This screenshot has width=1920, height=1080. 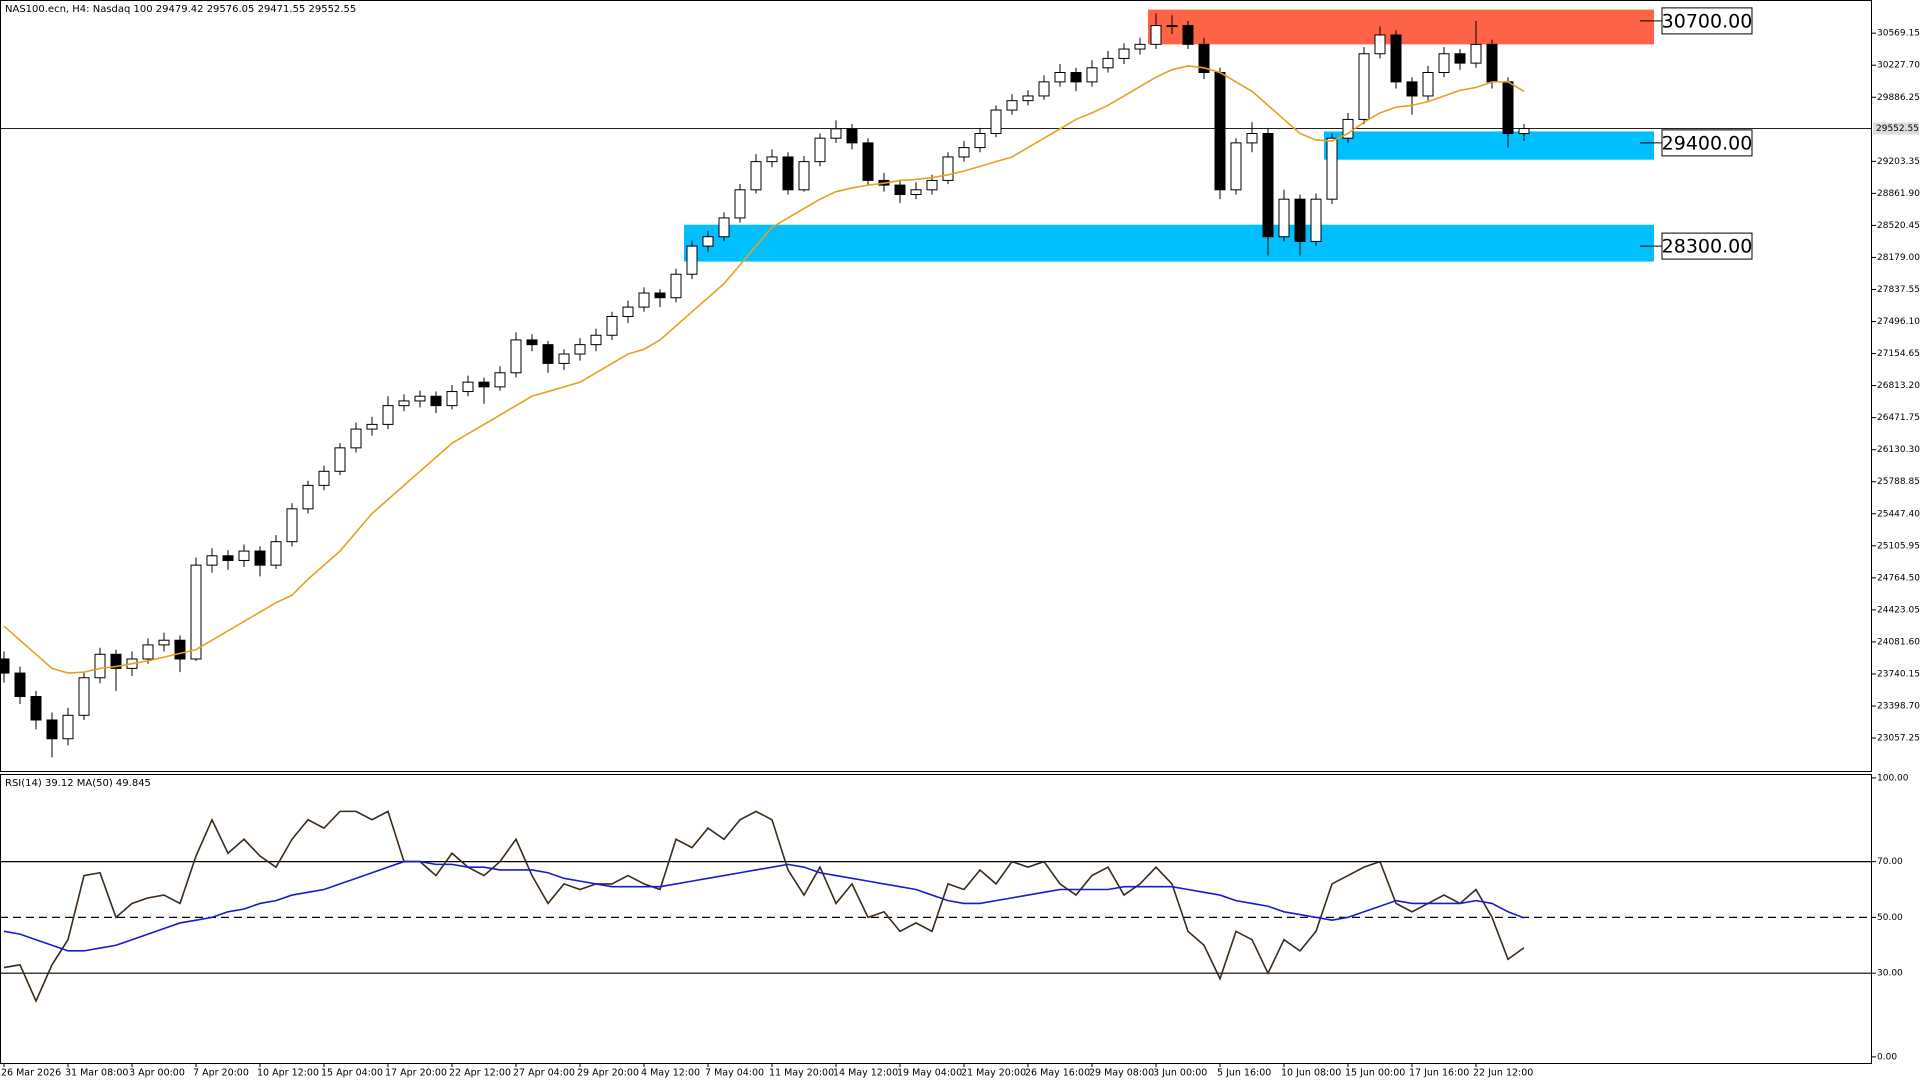 What do you see at coordinates (734, 1073) in the screenshot?
I see `x-tick-label: 7 May 04:00` at bounding box center [734, 1073].